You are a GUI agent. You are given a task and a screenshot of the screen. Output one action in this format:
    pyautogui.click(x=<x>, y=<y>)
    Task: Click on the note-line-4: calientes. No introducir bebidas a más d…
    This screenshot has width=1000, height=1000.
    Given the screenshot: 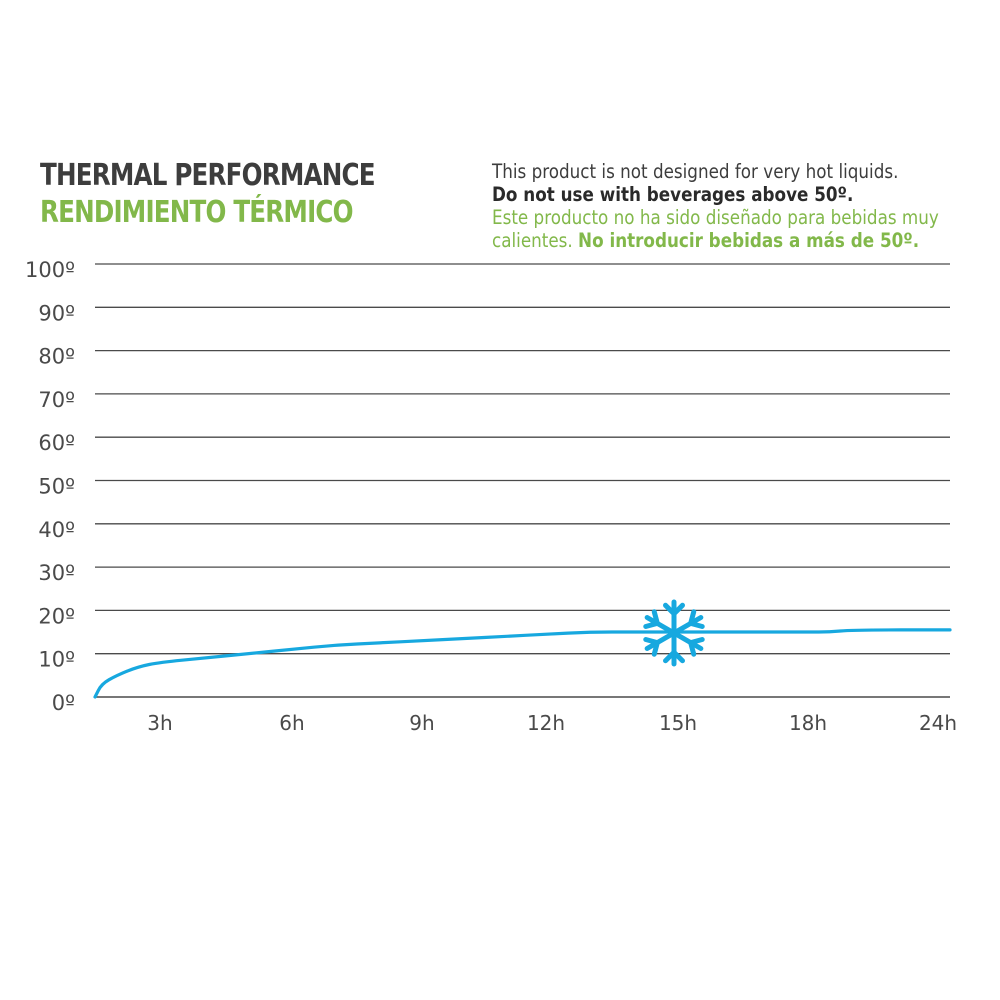 What is the action you would take?
    pyautogui.click(x=724, y=240)
    